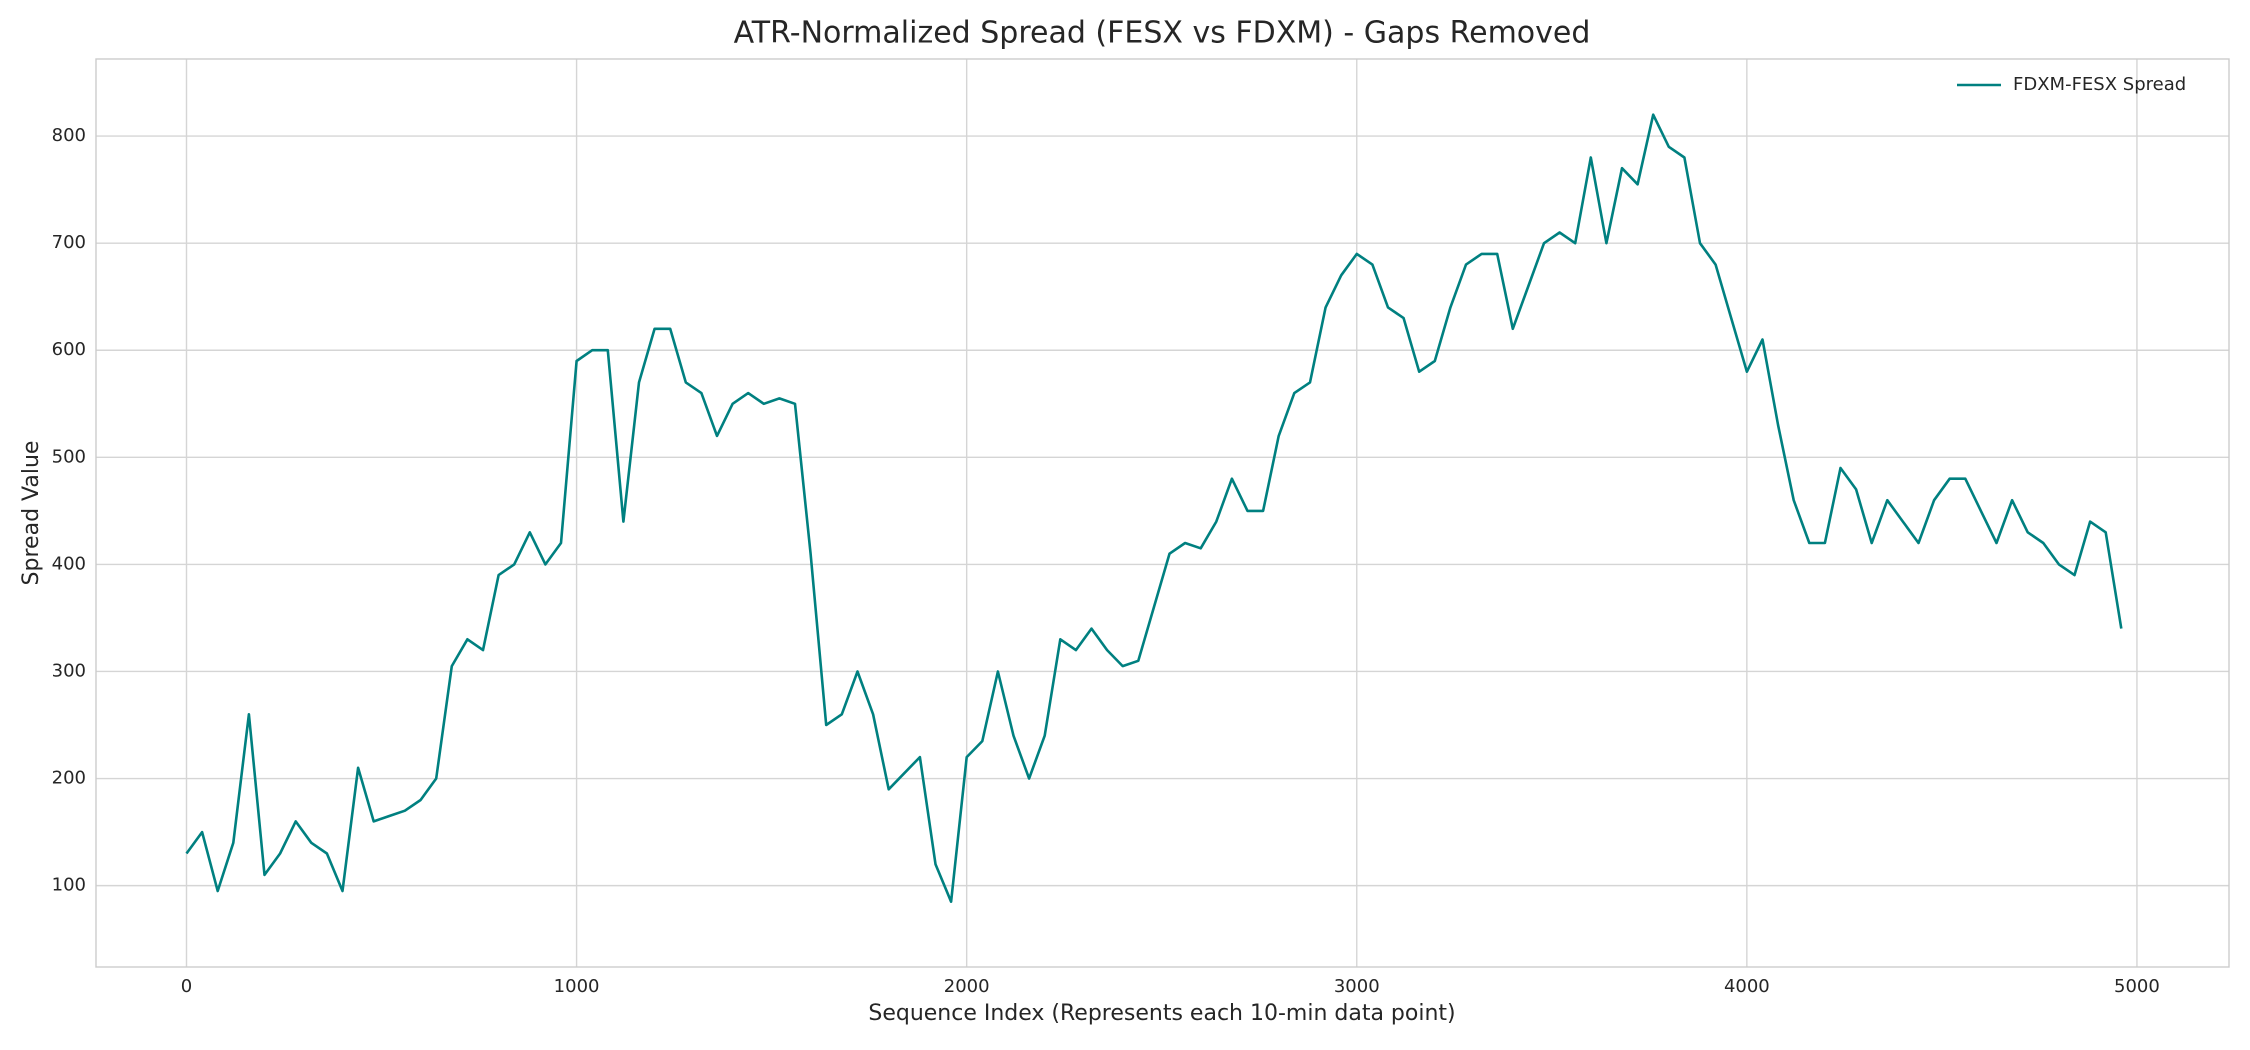  Describe the element at coordinates (69, 135) in the screenshot. I see `y-tick-label: 800` at that location.